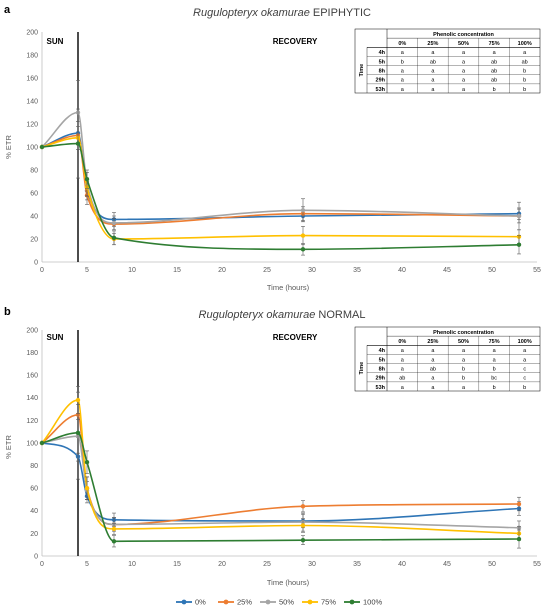 Image resolution: width=550 pixels, height=612 pixels. Describe the element at coordinates (432, 342) in the screenshot. I see `table-column-header: 25%` at that location.